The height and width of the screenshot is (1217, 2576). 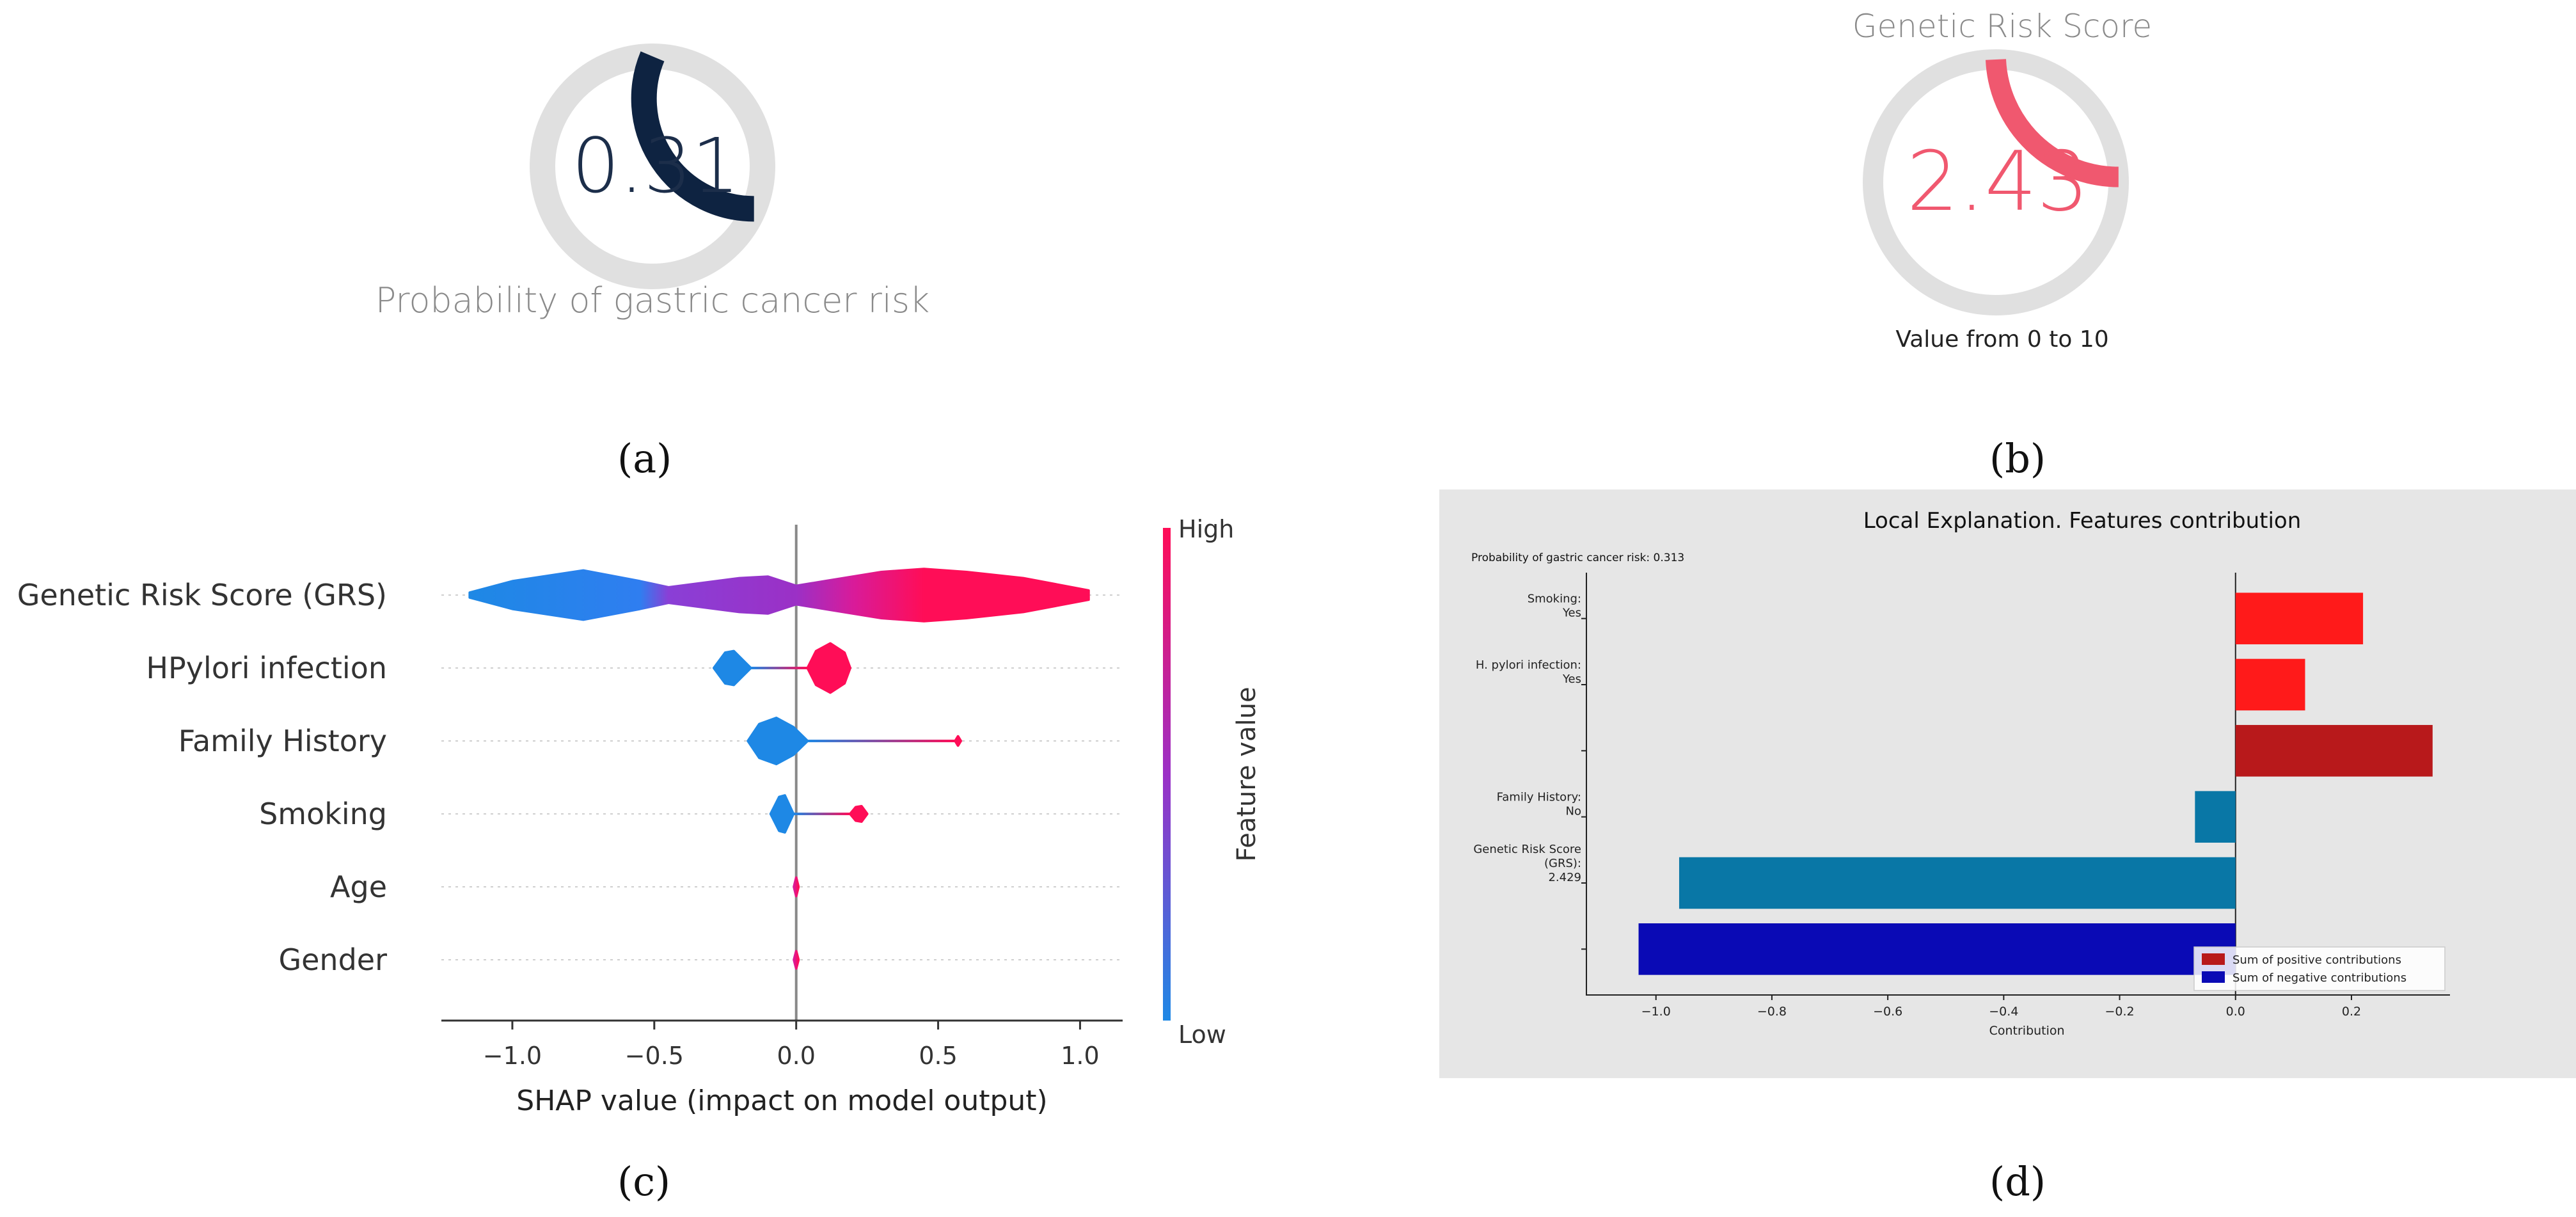 What do you see at coordinates (1887, 1012) in the screenshot?
I see `local-x-tick-label: −0.6` at bounding box center [1887, 1012].